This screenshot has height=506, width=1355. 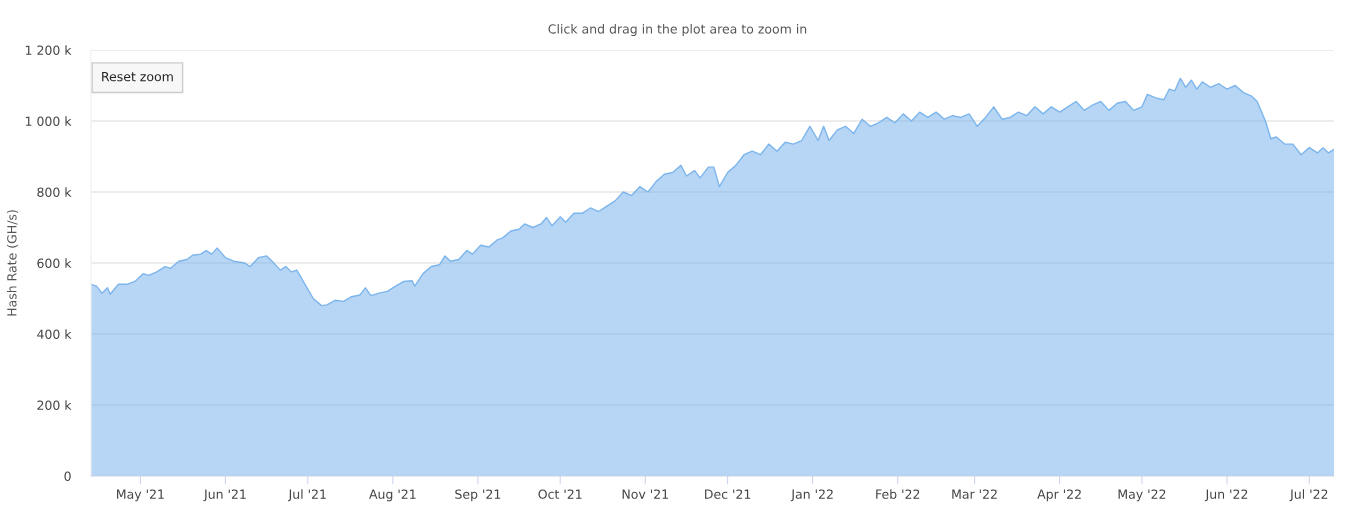 I want to click on x-tick-label: Sep '21, so click(x=478, y=495).